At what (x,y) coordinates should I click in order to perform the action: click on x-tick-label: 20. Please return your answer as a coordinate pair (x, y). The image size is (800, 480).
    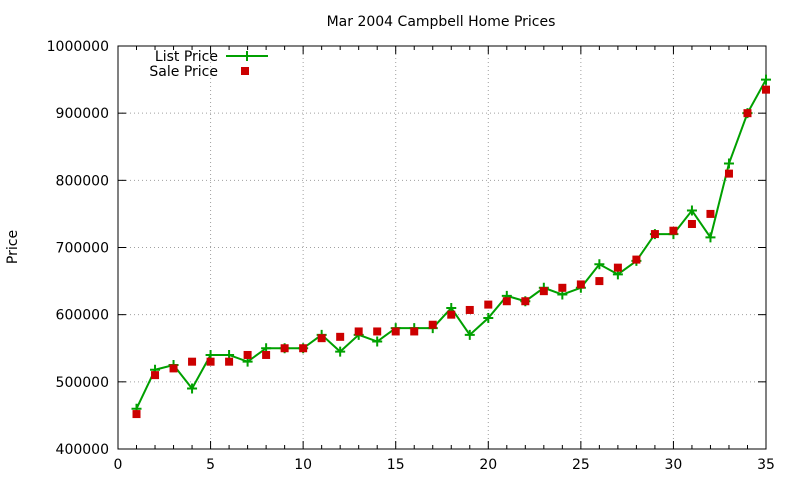
    Looking at the image, I should click on (488, 465).